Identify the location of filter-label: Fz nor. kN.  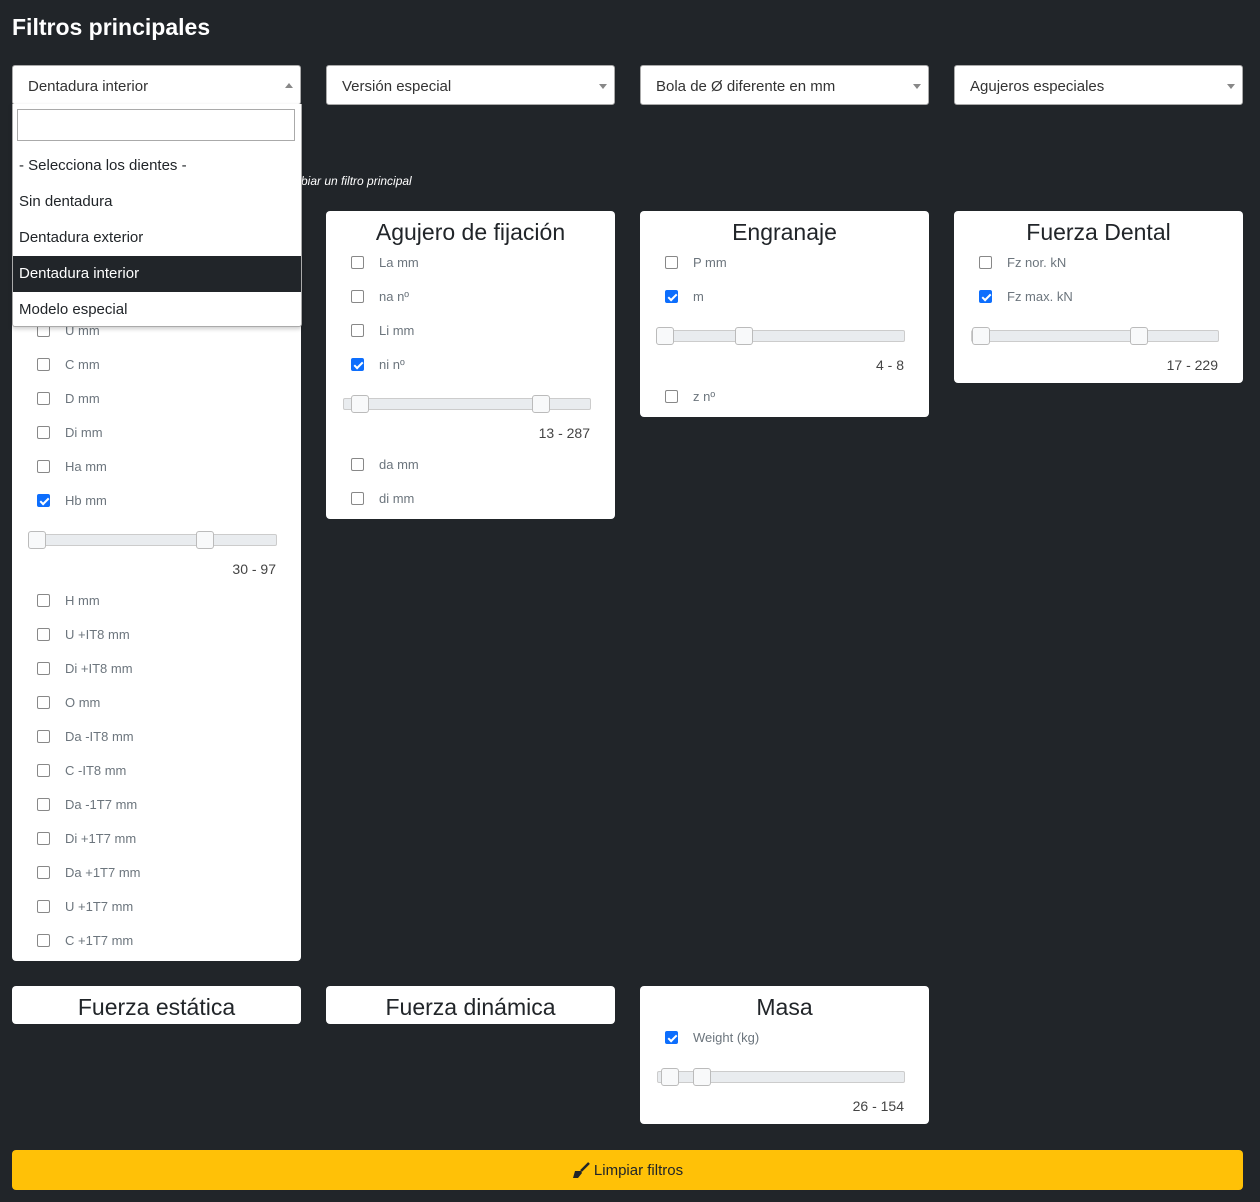
(1037, 262).